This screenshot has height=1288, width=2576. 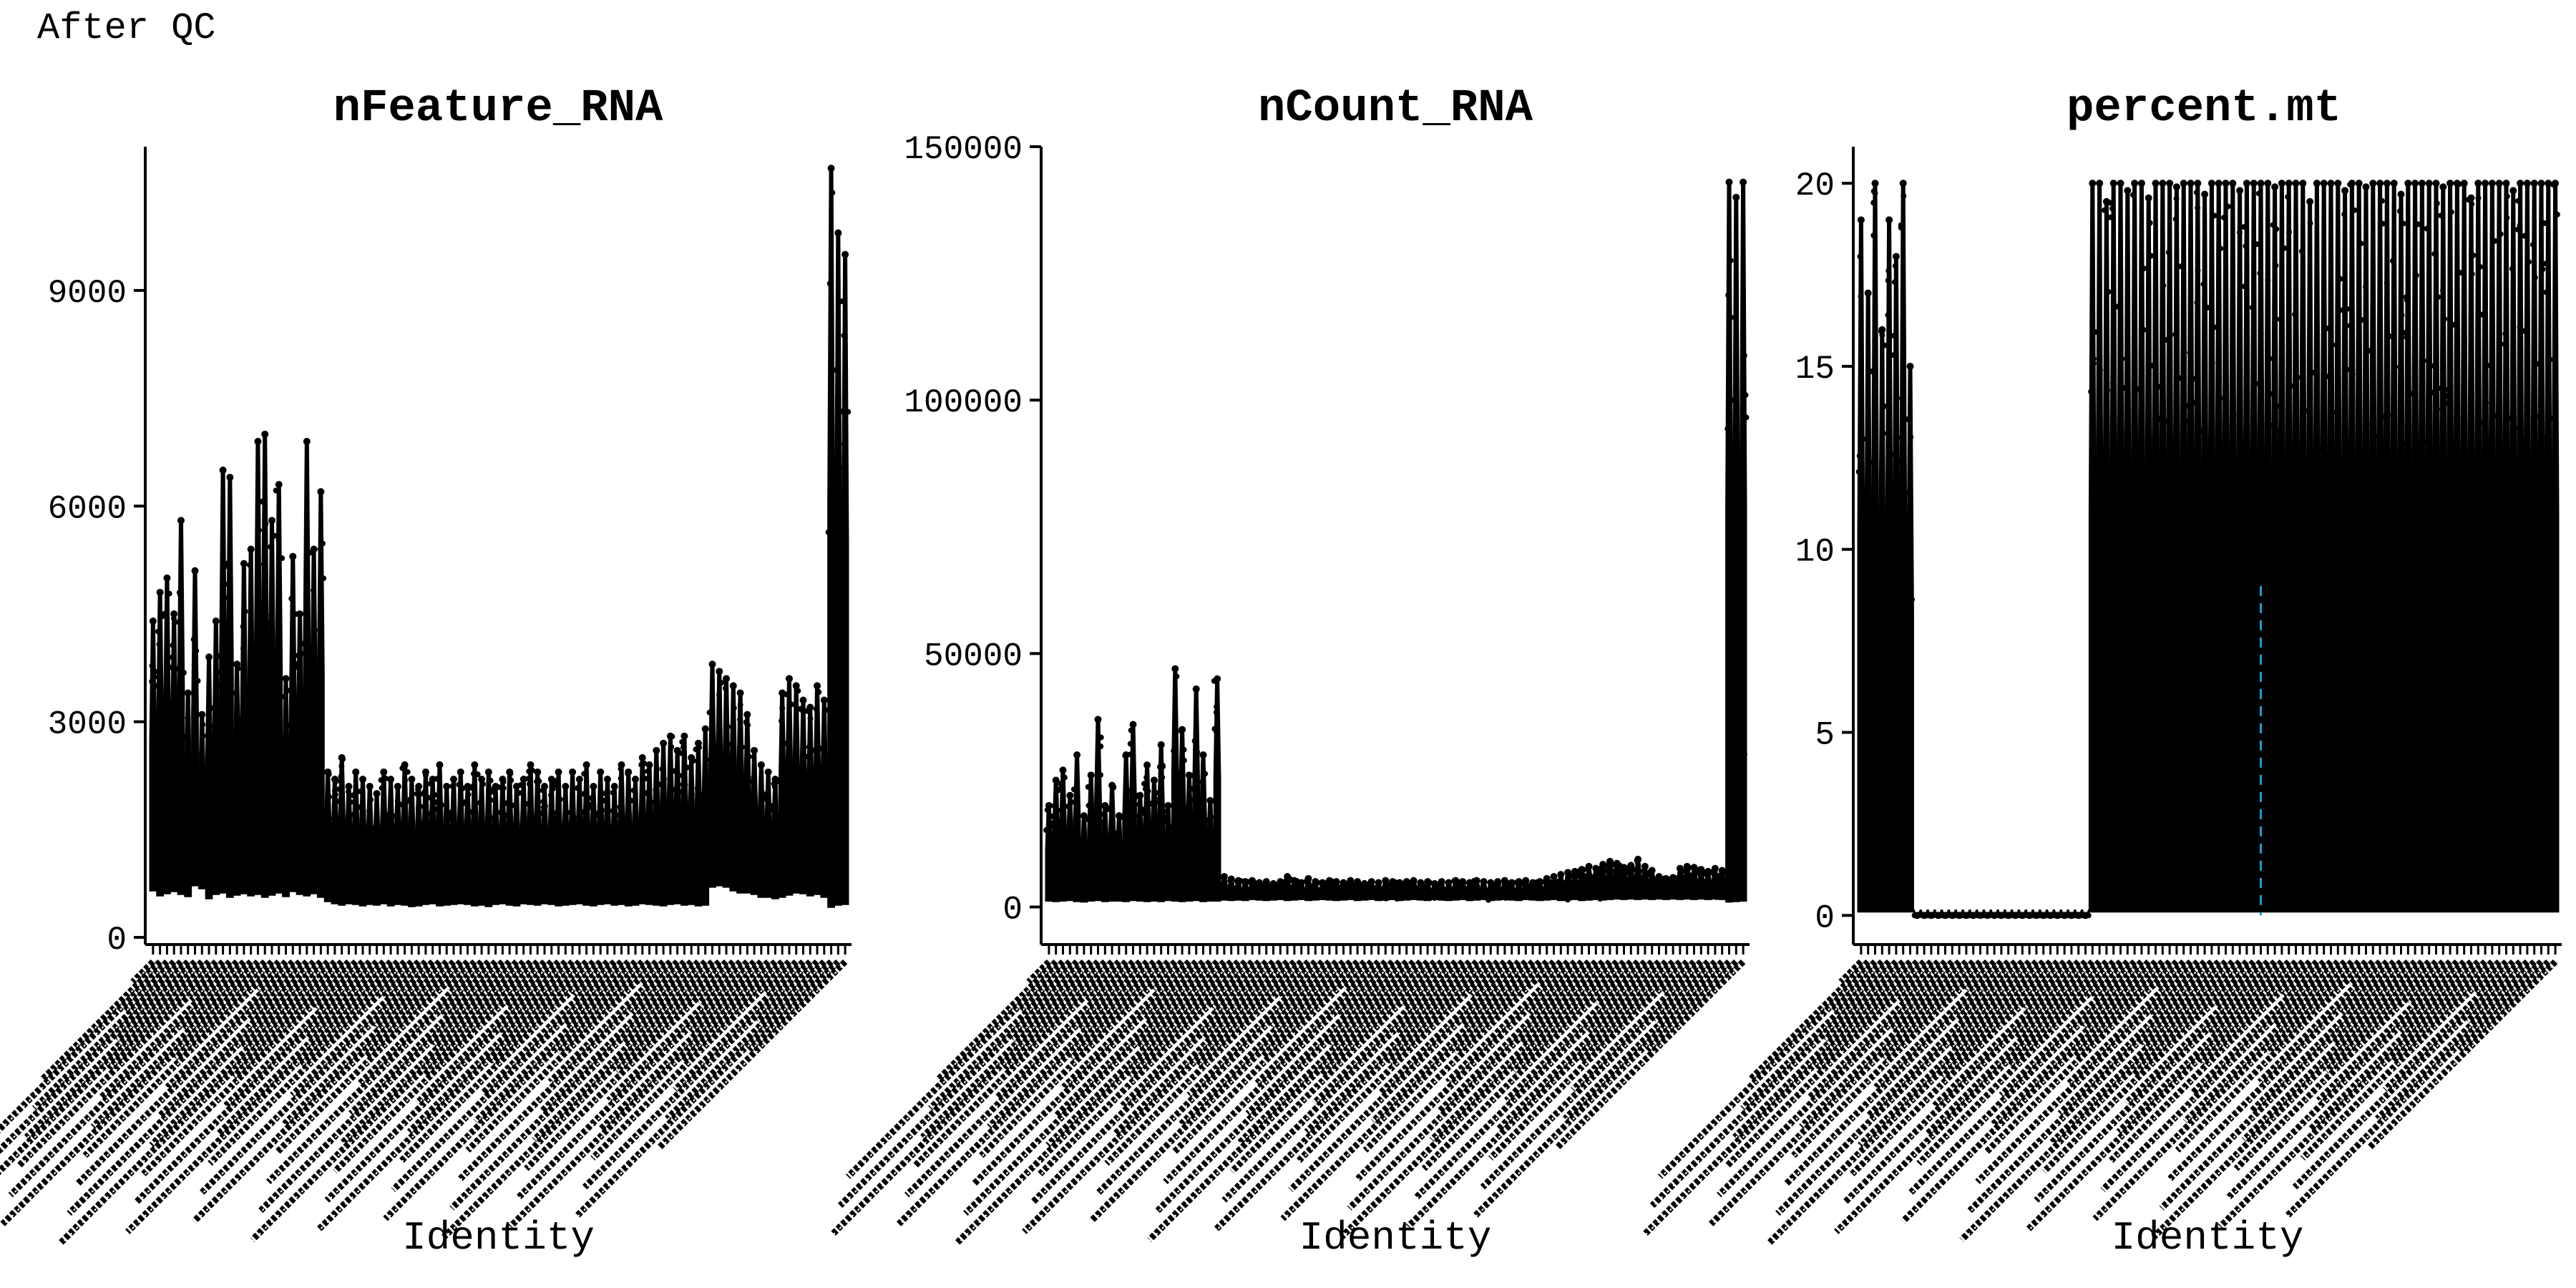 What do you see at coordinates (964, 149) in the screenshot?
I see `y-tick-label: 150000` at bounding box center [964, 149].